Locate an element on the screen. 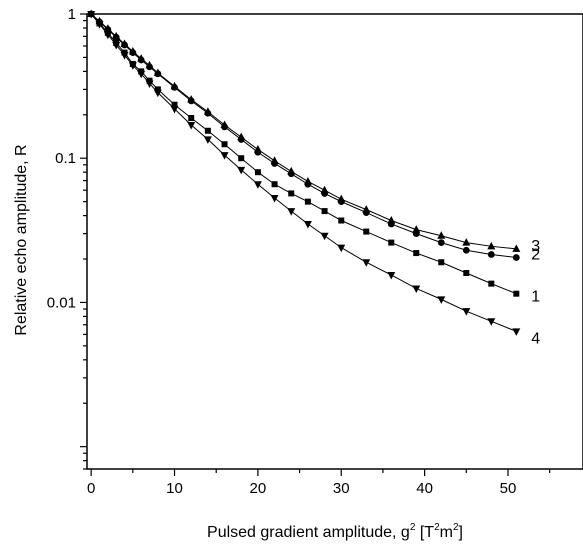  x-tick-label: 10 is located at coordinates (174, 488).